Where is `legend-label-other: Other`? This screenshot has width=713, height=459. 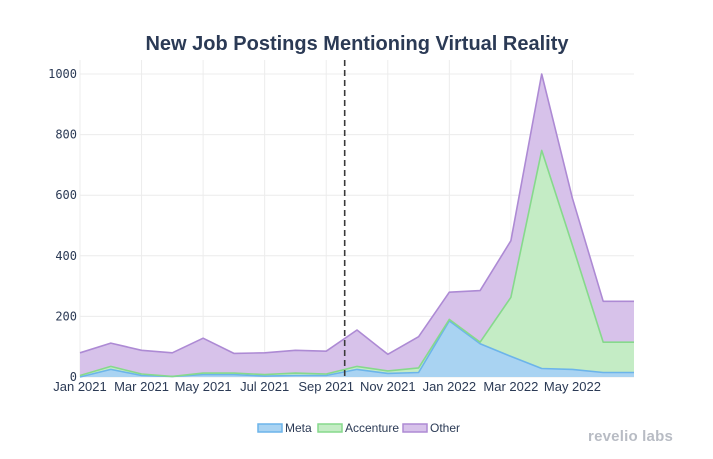
legend-label-other: Other is located at coordinates (445, 428).